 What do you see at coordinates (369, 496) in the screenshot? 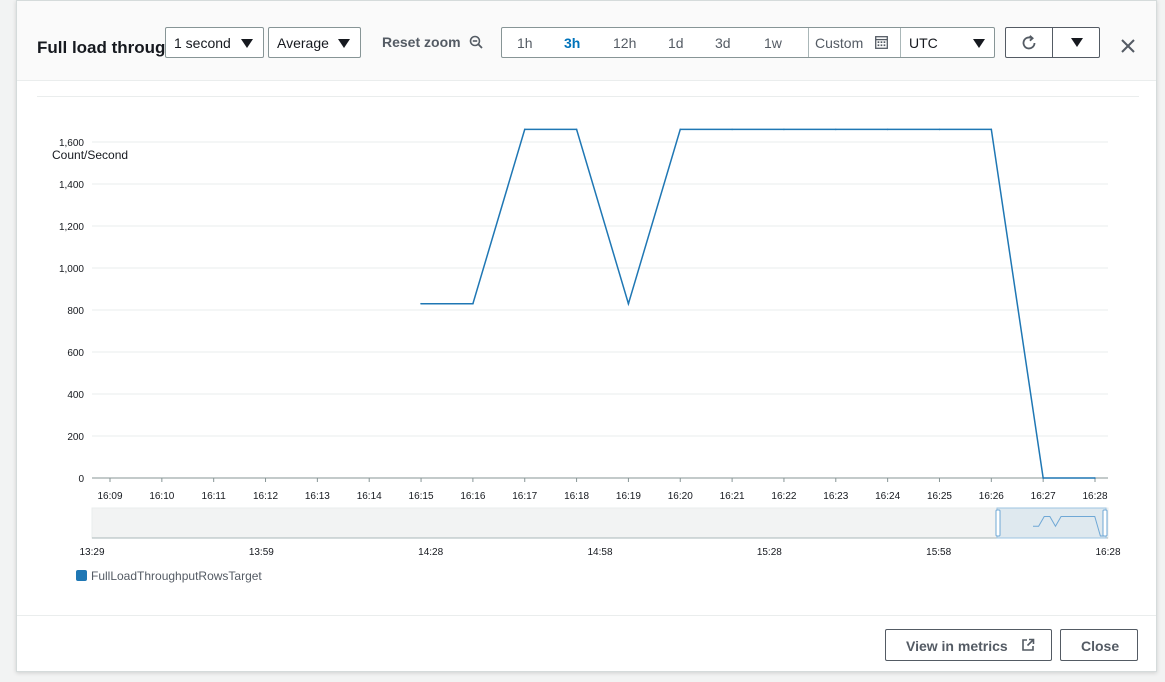
I see `x-tick-label: 16:14` at bounding box center [369, 496].